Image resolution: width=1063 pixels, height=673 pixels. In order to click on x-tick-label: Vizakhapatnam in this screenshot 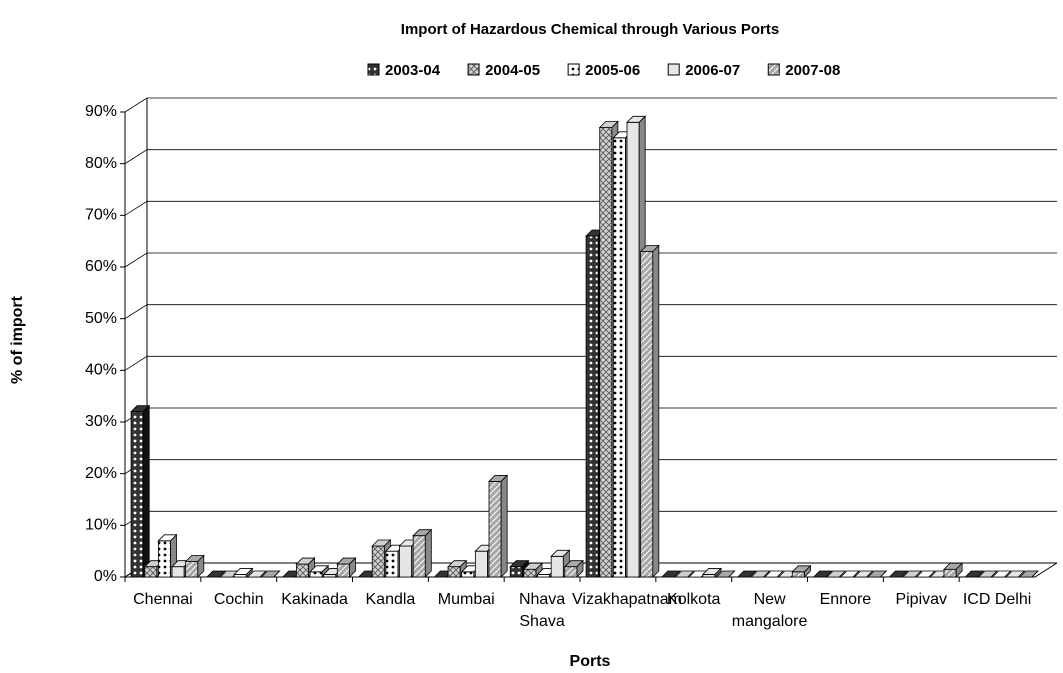, I will do `click(627, 599)`.